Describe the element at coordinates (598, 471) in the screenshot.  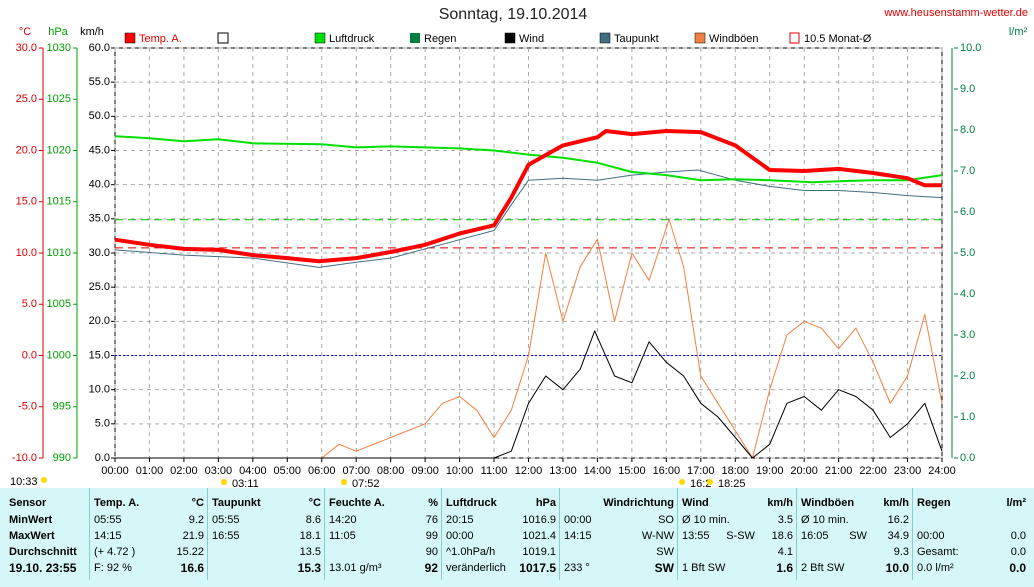
I see `x-tick-label: 14:00` at that location.